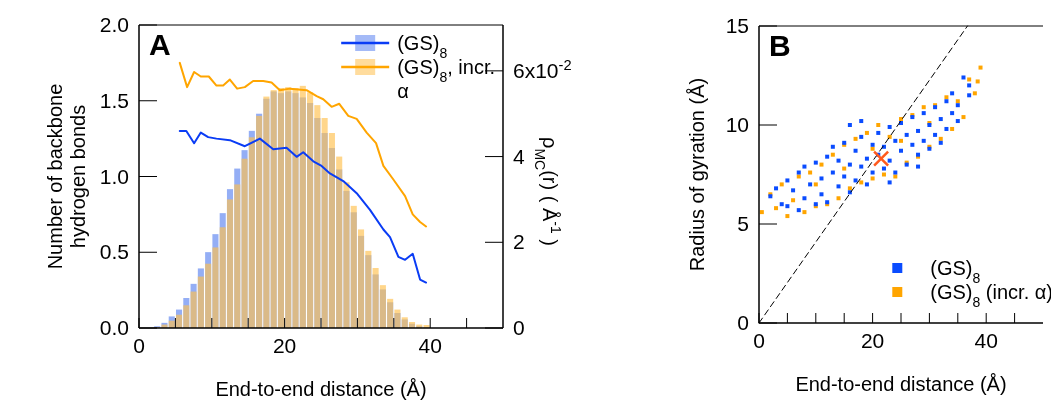  What do you see at coordinates (114, 100) in the screenshot?
I see `y-tick-label: 1.5` at bounding box center [114, 100].